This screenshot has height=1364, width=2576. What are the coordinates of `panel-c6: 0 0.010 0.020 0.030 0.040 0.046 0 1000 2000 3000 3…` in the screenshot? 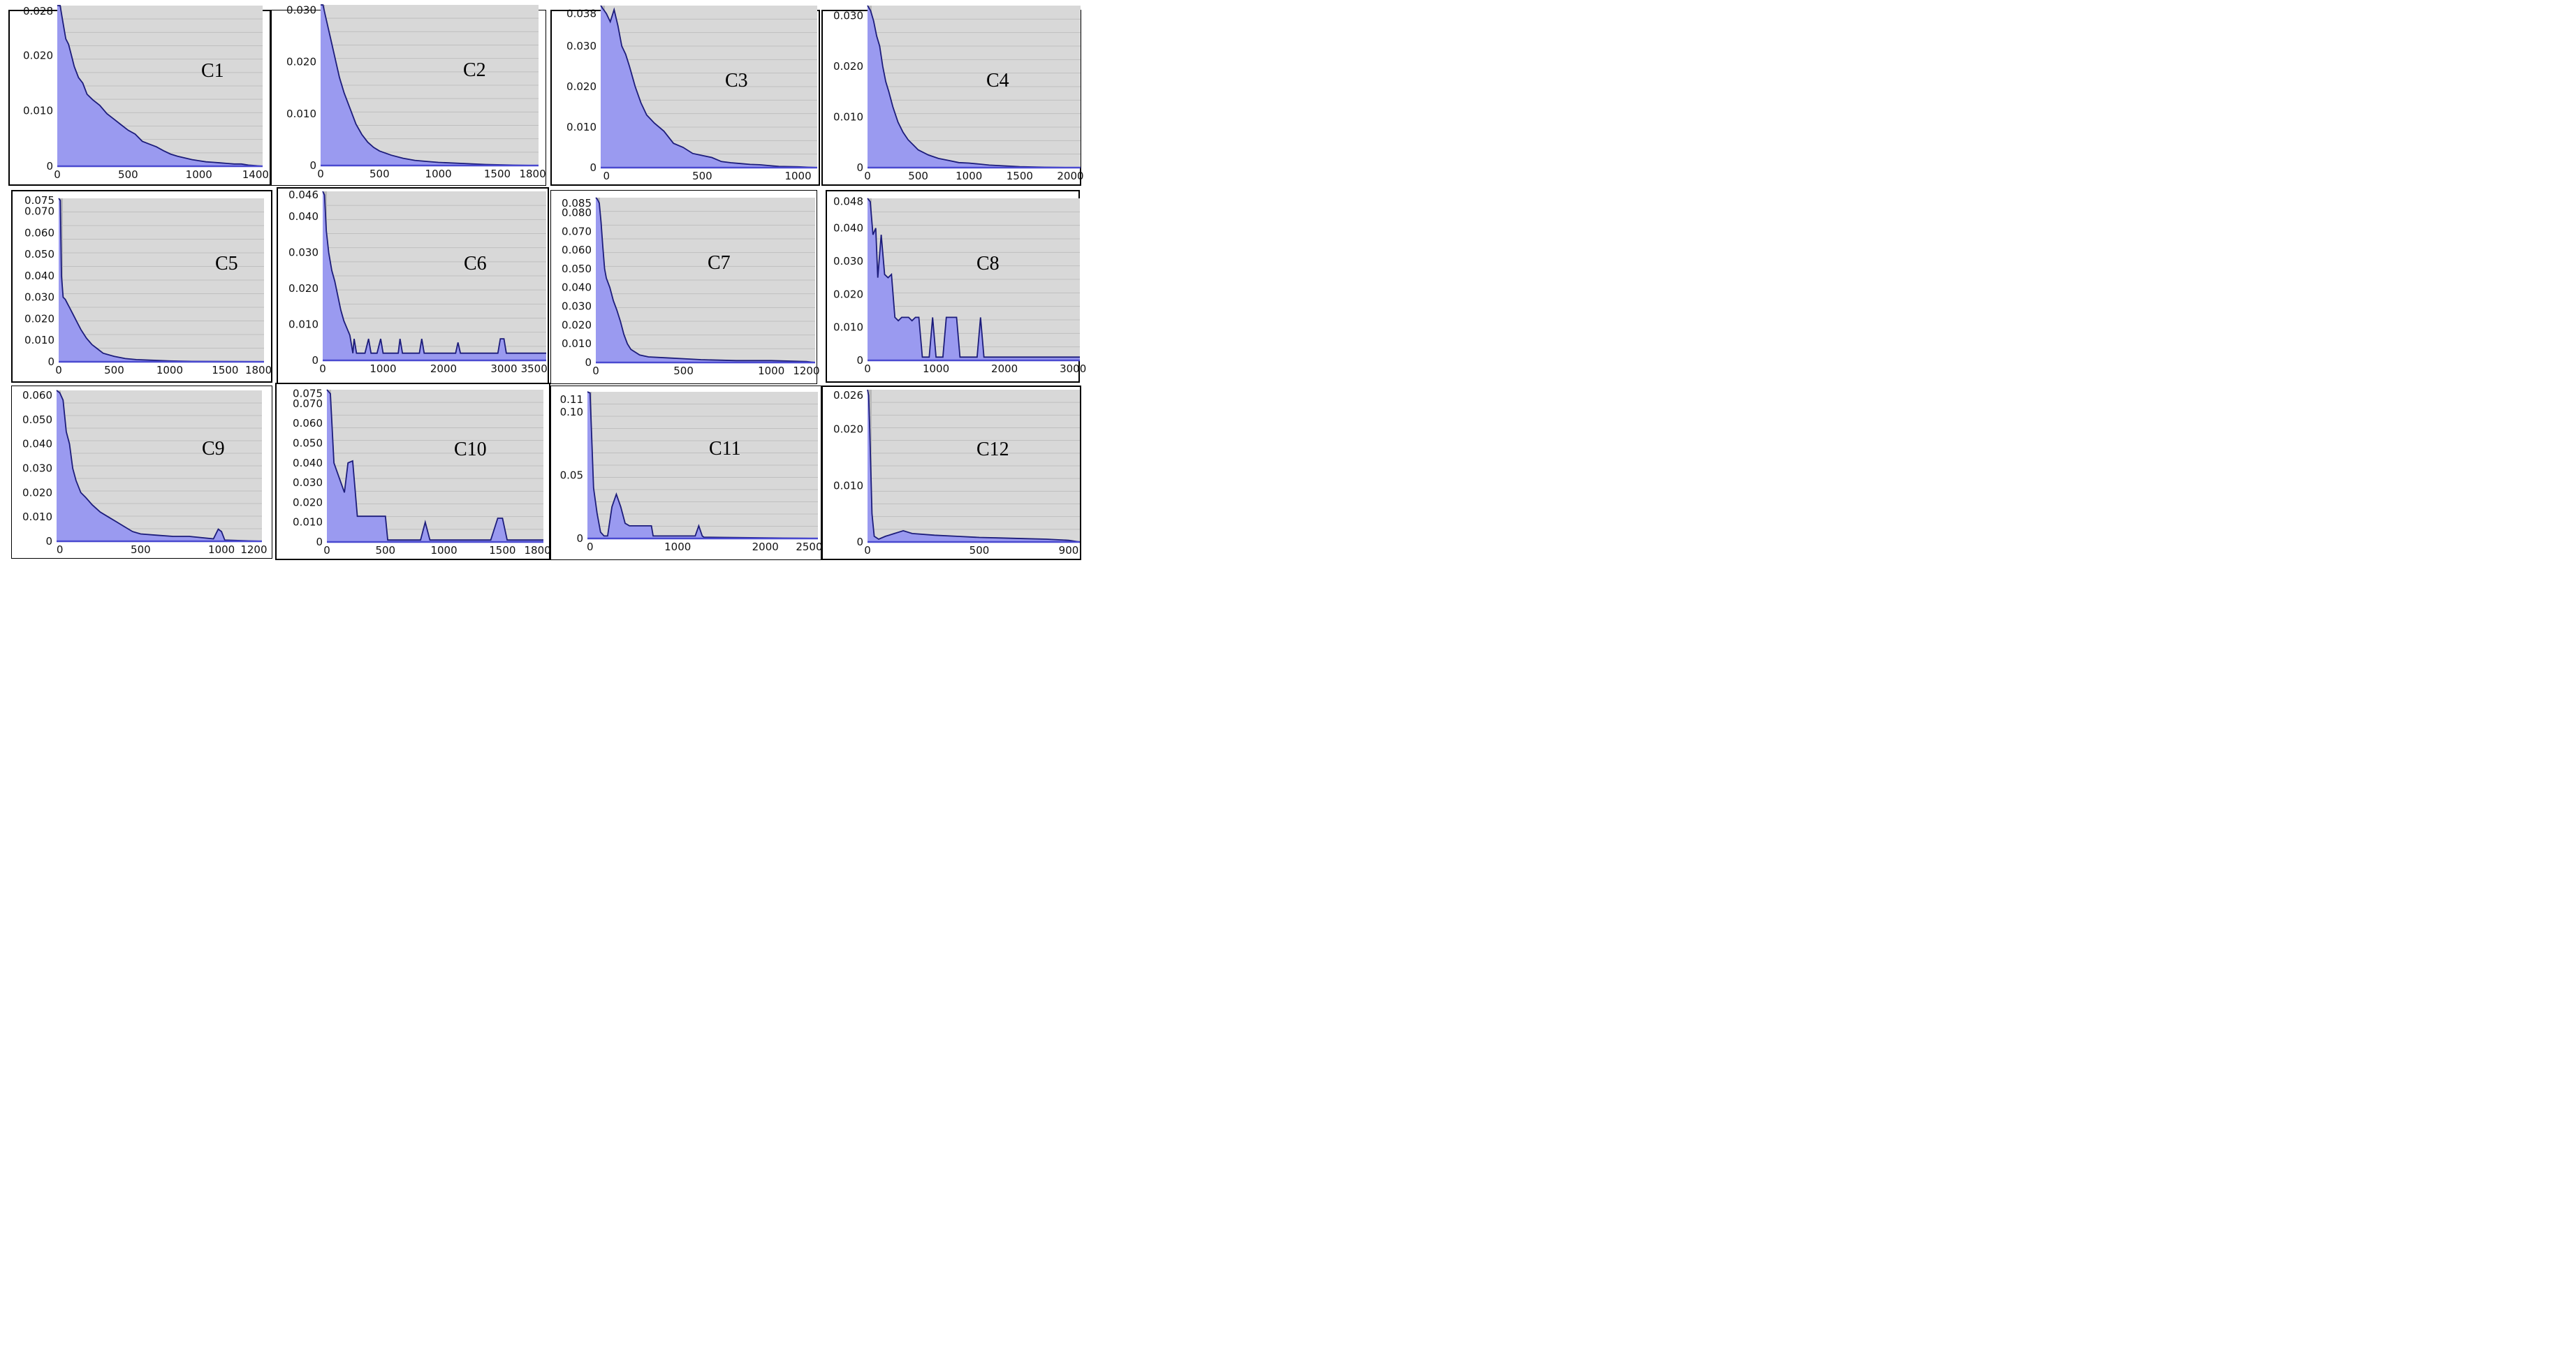 It's located at (413, 285).